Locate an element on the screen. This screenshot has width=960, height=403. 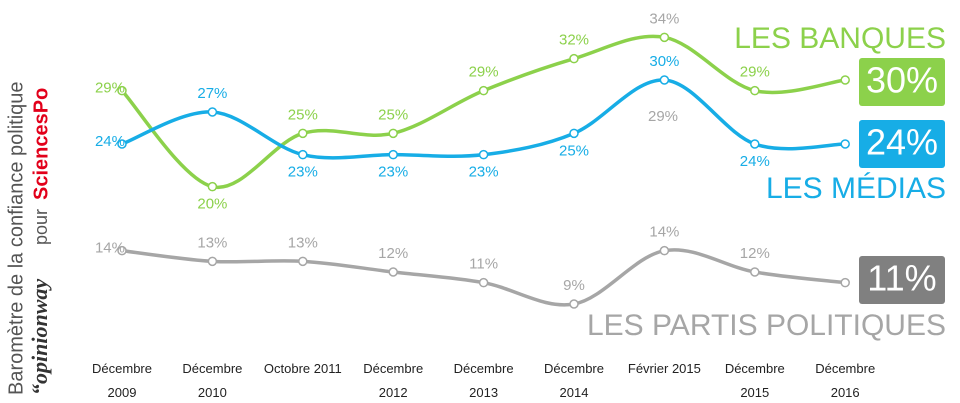
sponsor: SciencesPo is located at coordinates (41, 144).